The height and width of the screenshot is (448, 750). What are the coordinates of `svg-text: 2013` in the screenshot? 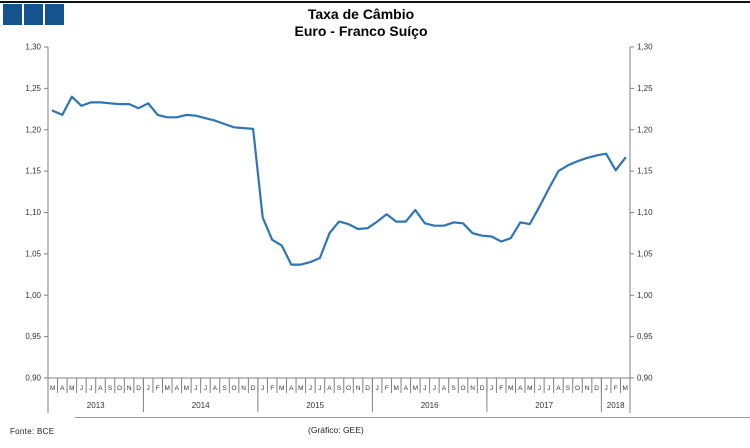 It's located at (96, 405).